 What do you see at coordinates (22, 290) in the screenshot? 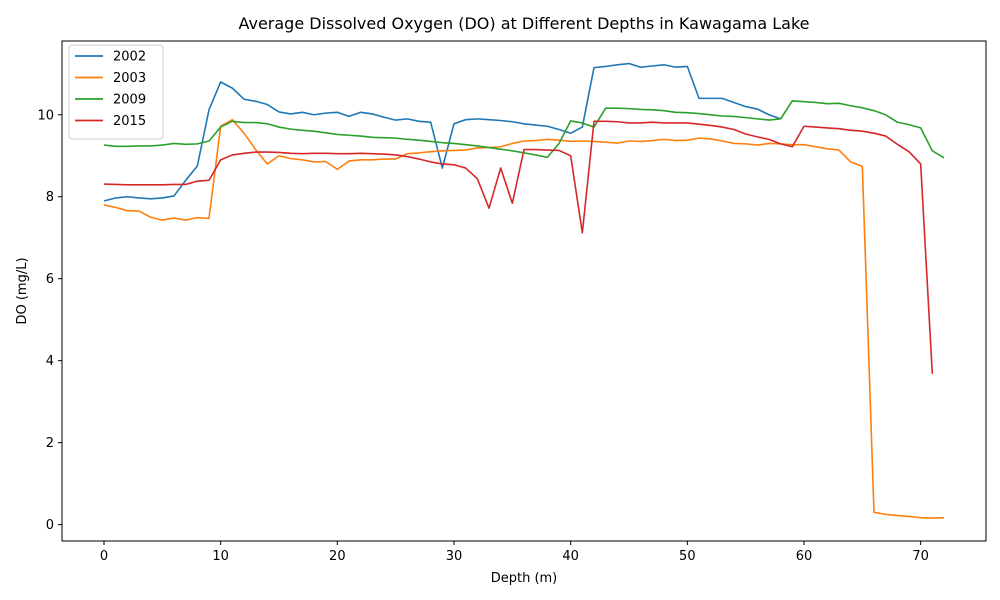
I see `y-axis-label: DO (mg/L)` at bounding box center [22, 290].